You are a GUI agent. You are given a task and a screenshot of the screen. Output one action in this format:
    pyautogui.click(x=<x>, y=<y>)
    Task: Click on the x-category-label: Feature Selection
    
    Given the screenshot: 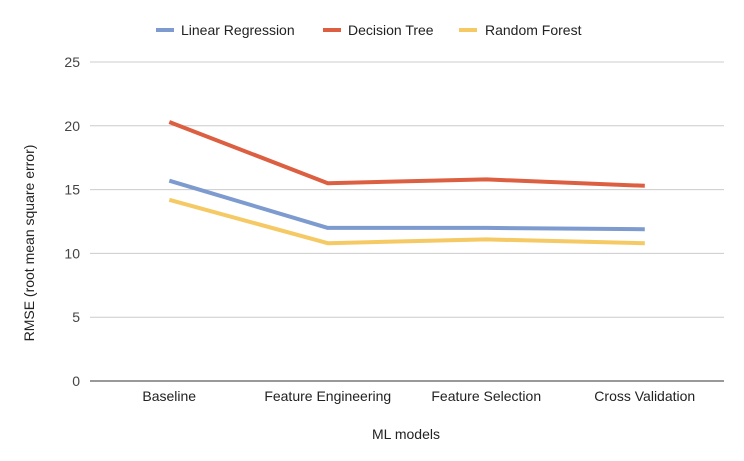 What is the action you would take?
    pyautogui.click(x=486, y=396)
    